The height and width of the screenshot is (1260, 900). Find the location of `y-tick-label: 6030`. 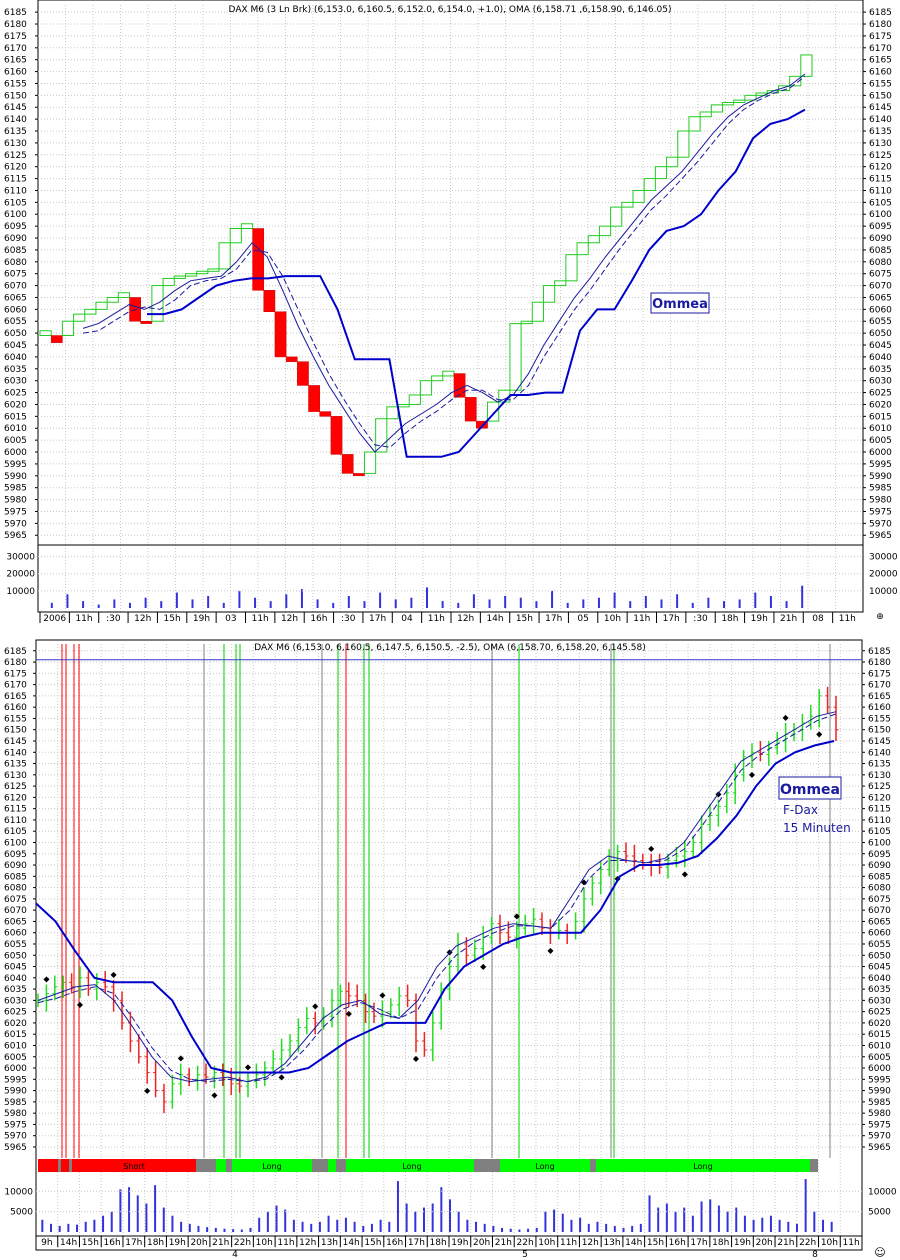

y-tick-label: 6030 is located at coordinates (880, 382).